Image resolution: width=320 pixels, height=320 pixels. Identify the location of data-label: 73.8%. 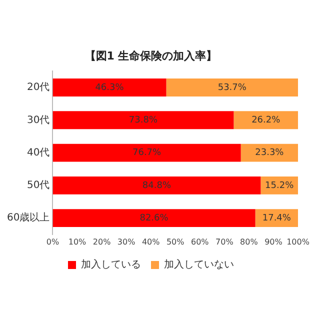
(143, 121).